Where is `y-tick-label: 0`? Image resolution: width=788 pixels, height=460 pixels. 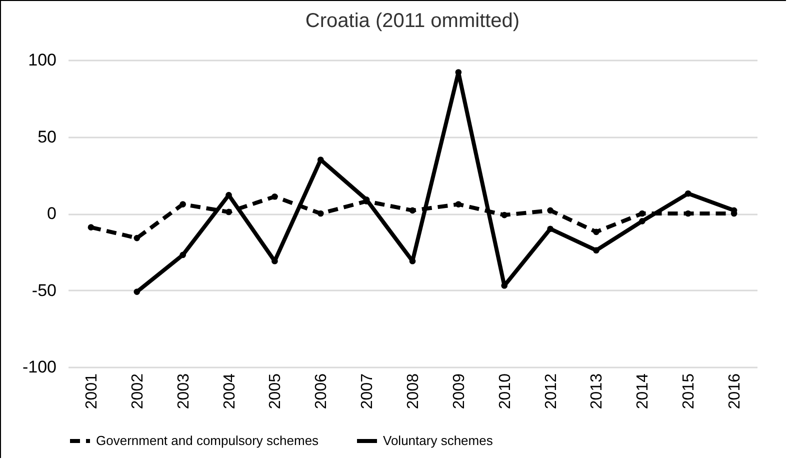 y-tick-label: 0 is located at coordinates (51, 213).